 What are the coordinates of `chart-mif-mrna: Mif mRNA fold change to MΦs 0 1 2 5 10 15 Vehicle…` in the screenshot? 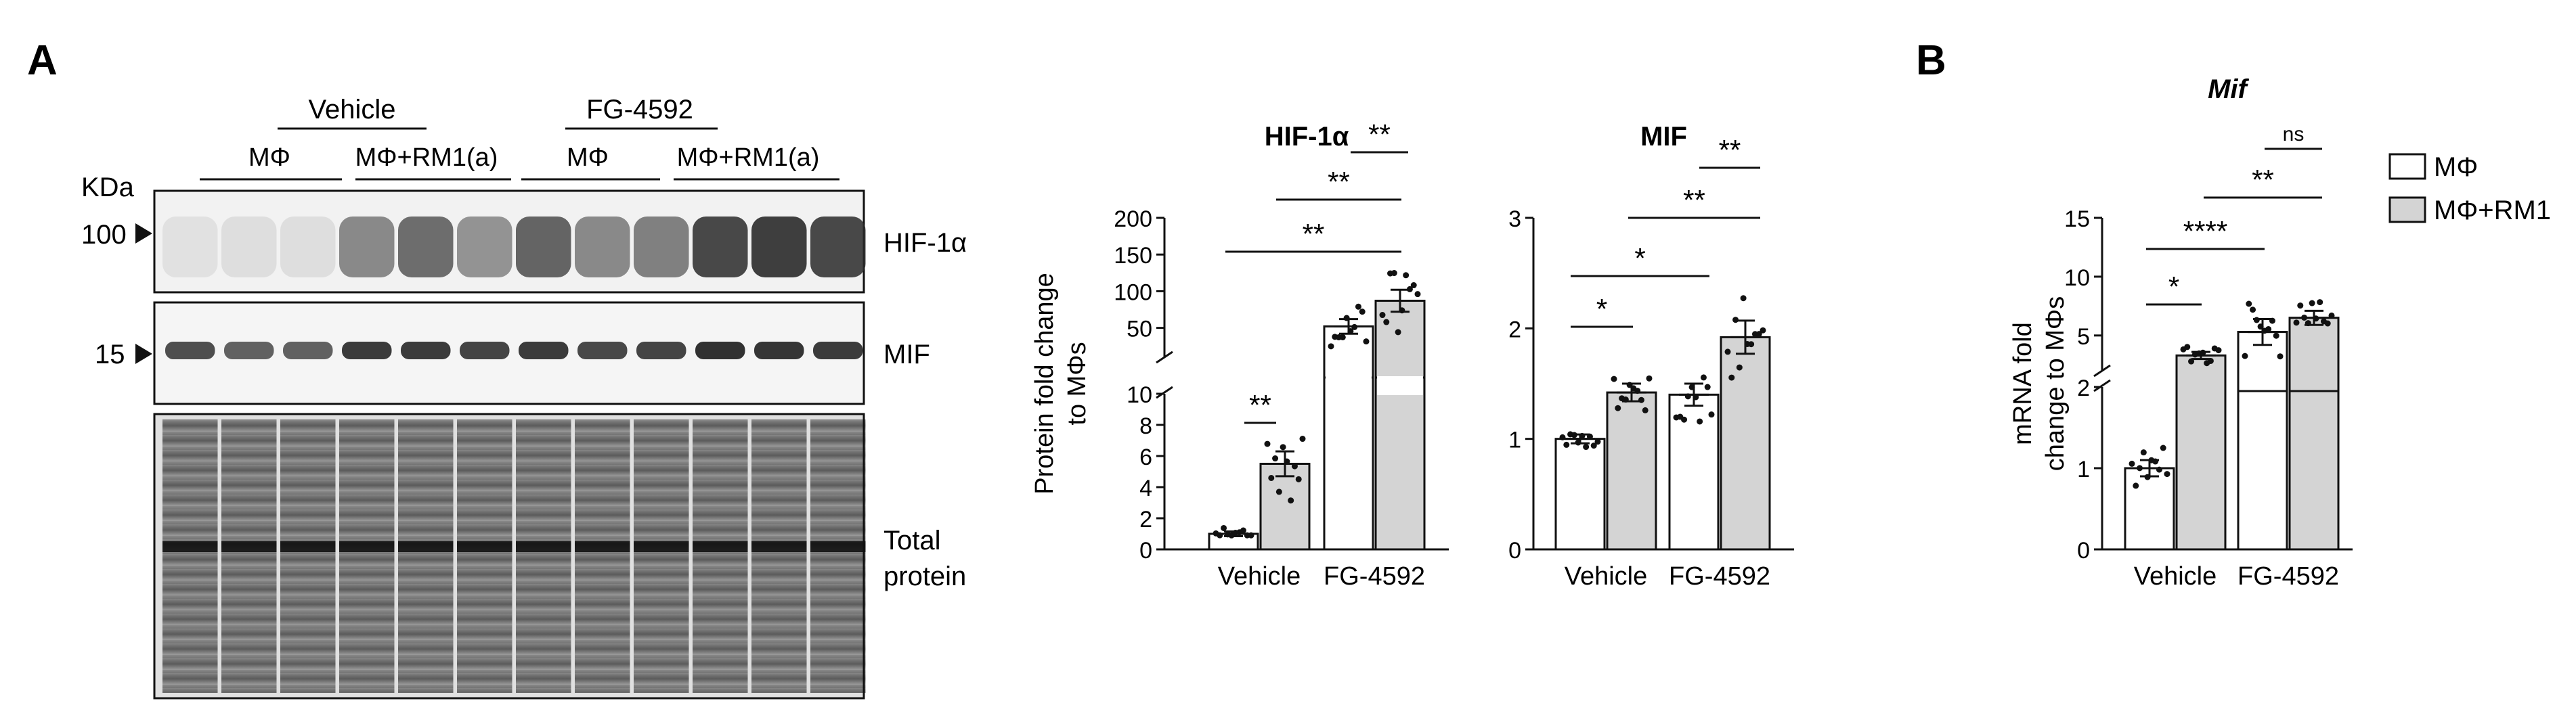 It's located at (2181, 332).